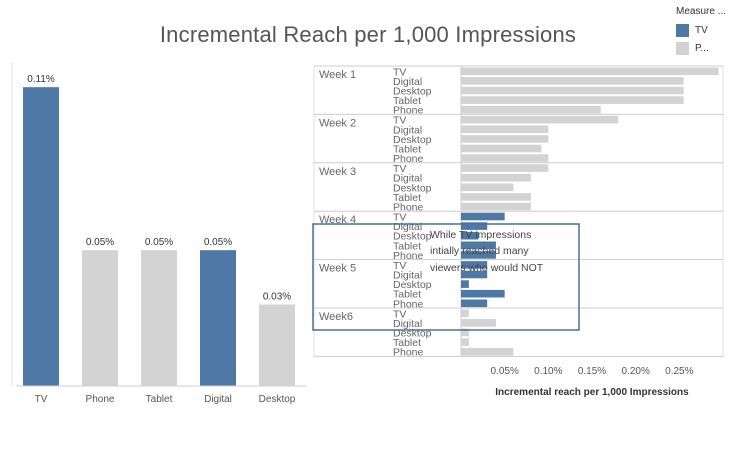  What do you see at coordinates (496, 206) in the screenshot?
I see `bar-week3-phone` at bounding box center [496, 206].